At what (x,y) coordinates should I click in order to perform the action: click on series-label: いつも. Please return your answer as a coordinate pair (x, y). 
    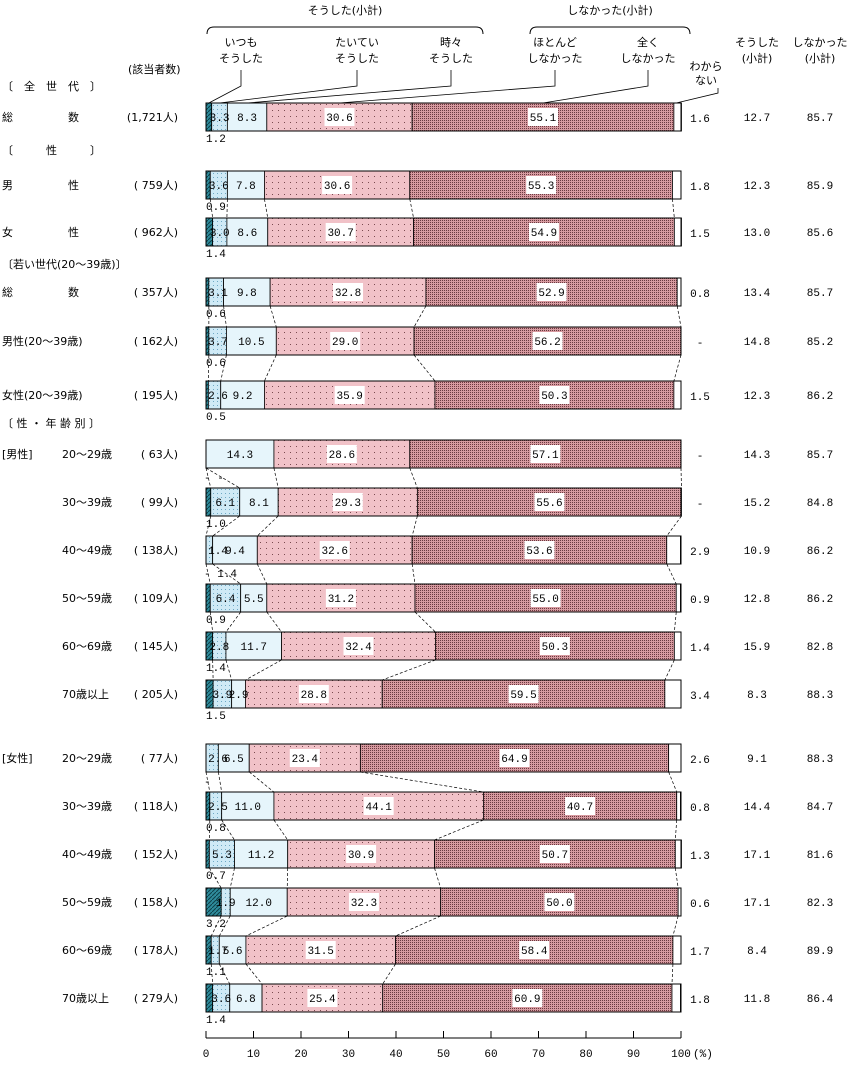
    Looking at the image, I should click on (241, 42).